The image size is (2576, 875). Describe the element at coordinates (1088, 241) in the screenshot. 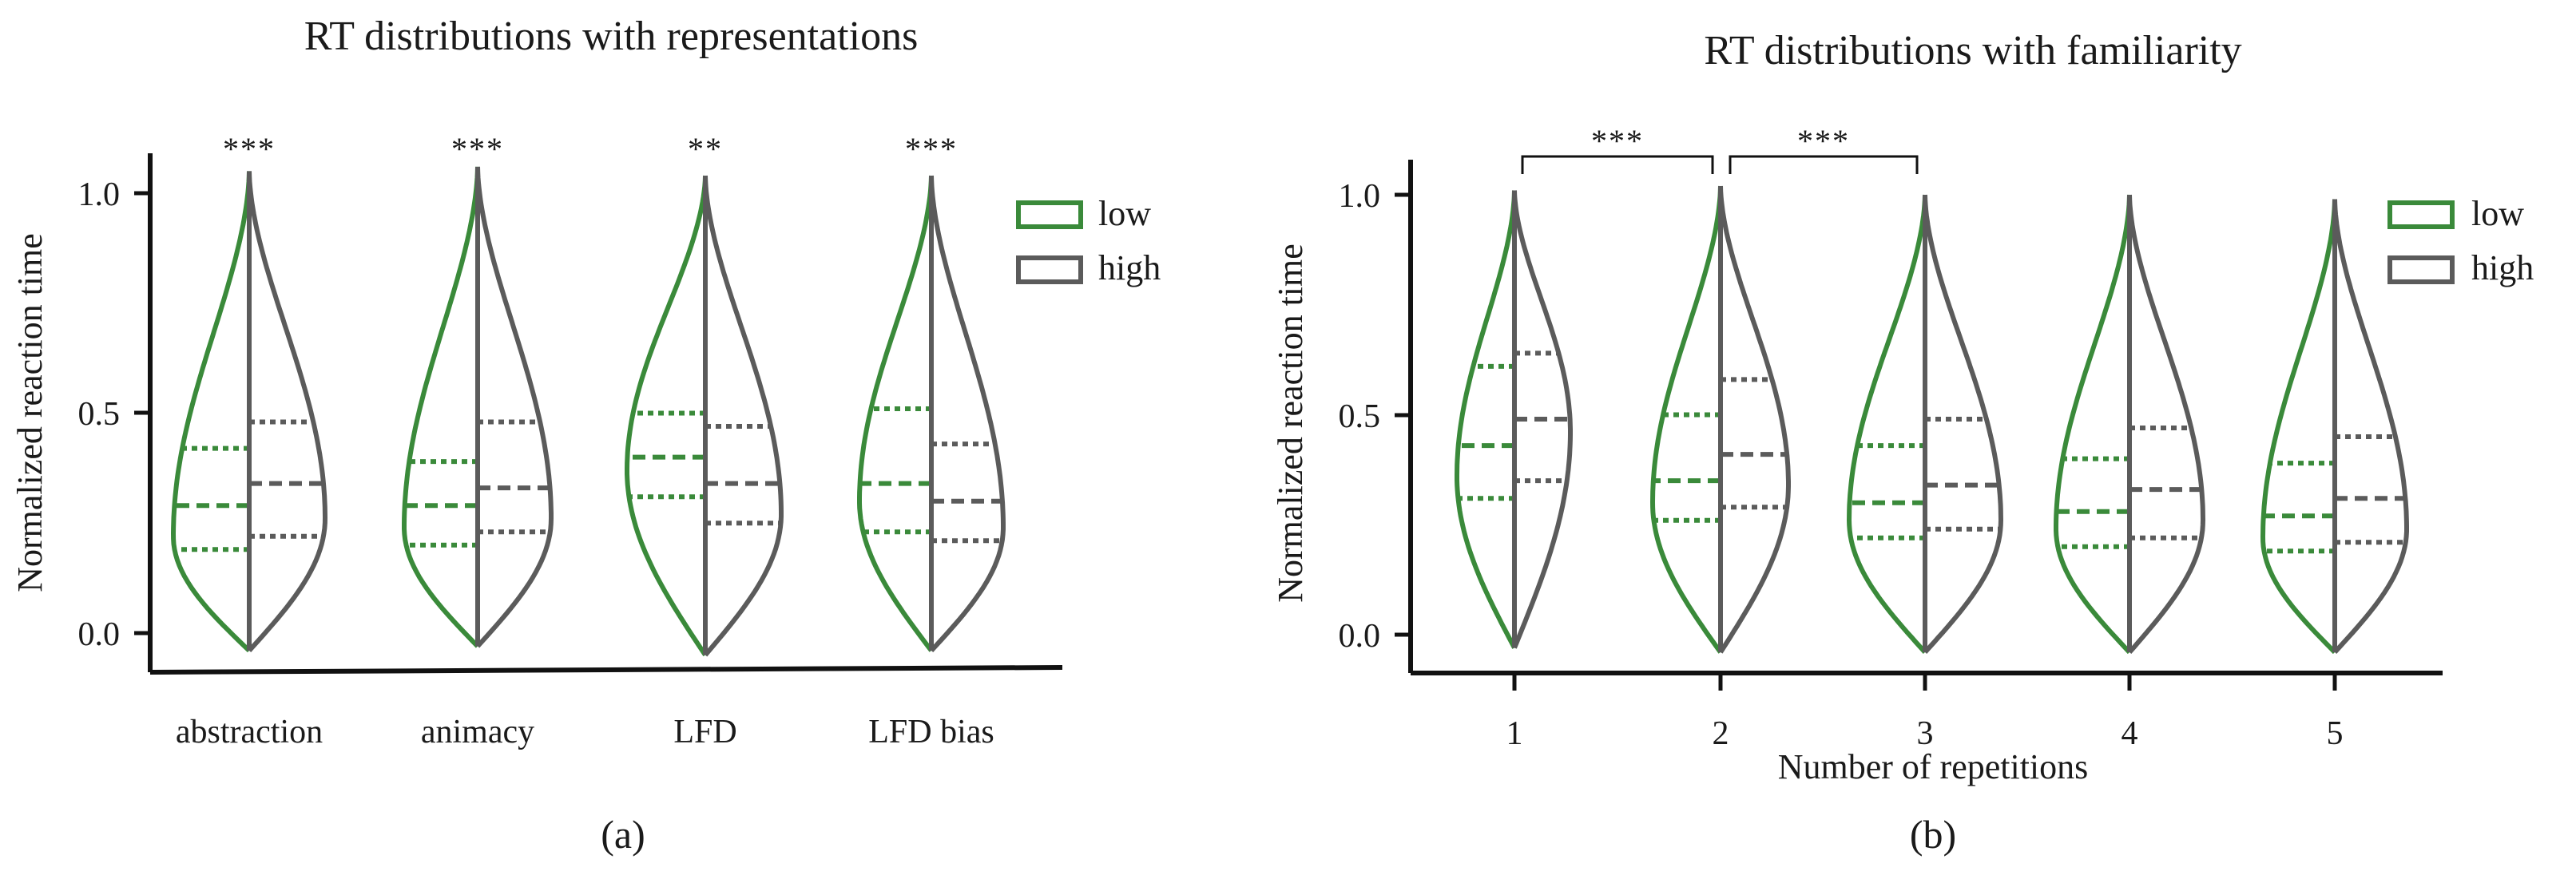

I see `panel-a-legend: low high` at that location.